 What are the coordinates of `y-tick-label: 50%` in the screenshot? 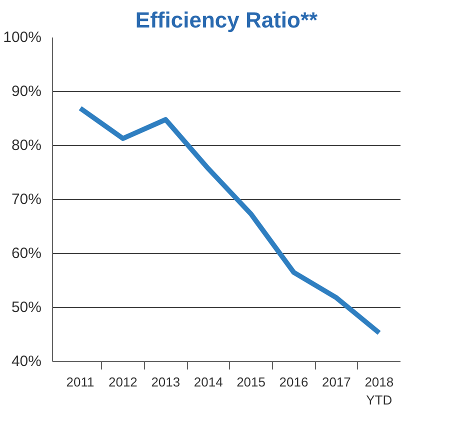 It's located at (26, 307).